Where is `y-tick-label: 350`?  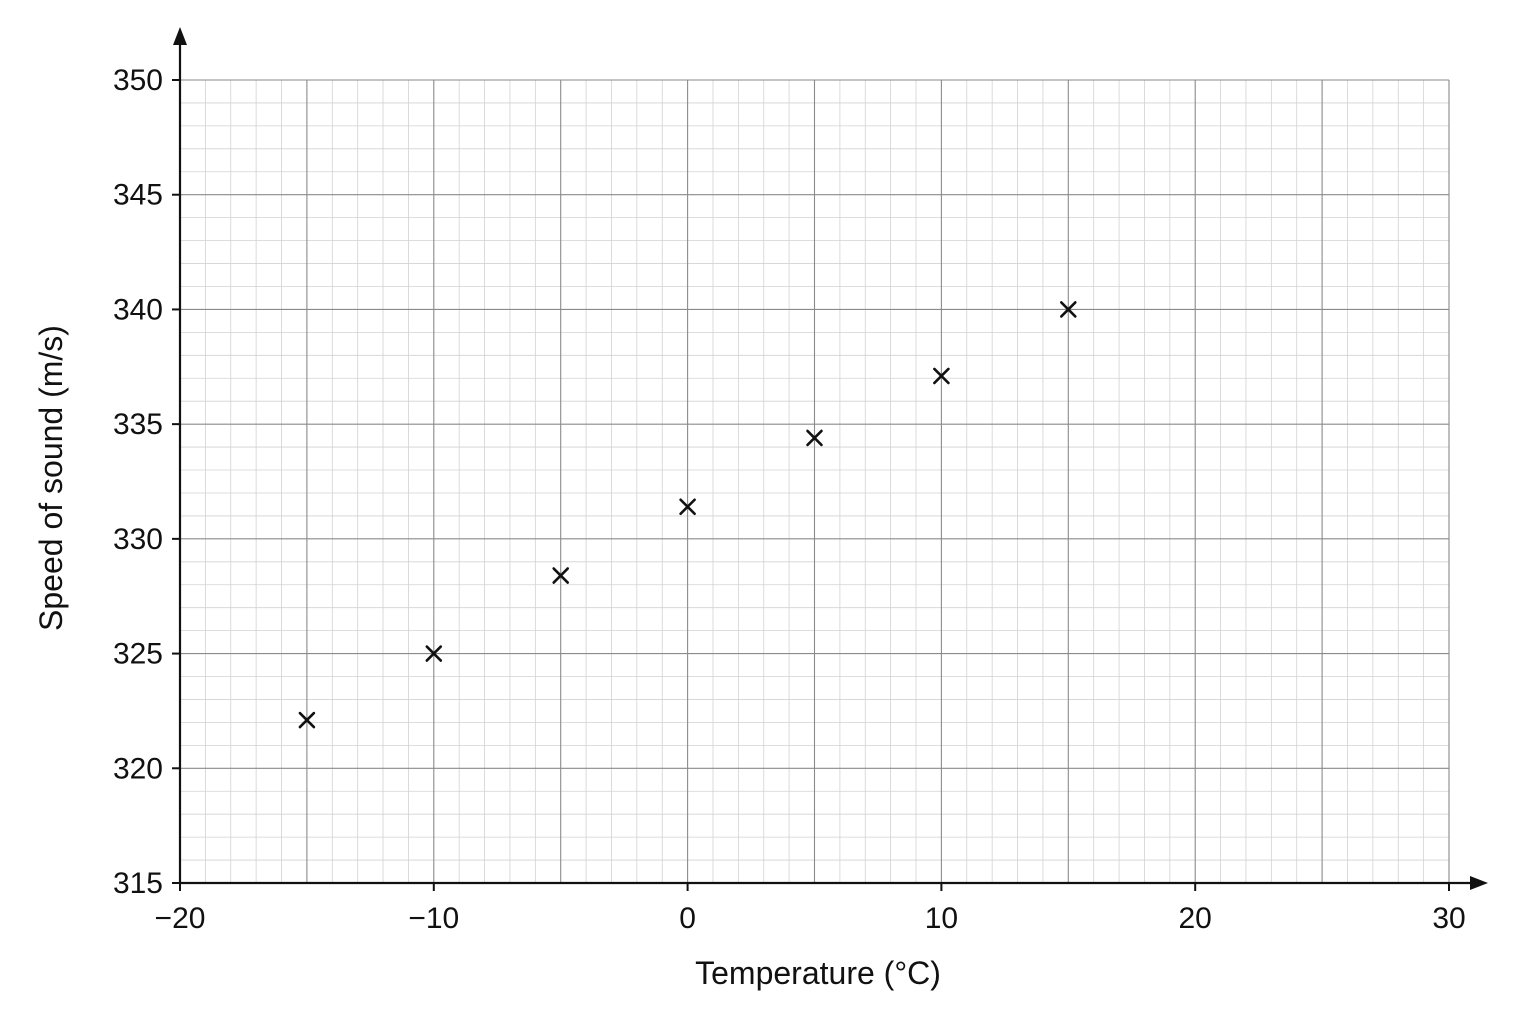 y-tick-label: 350 is located at coordinates (138, 80).